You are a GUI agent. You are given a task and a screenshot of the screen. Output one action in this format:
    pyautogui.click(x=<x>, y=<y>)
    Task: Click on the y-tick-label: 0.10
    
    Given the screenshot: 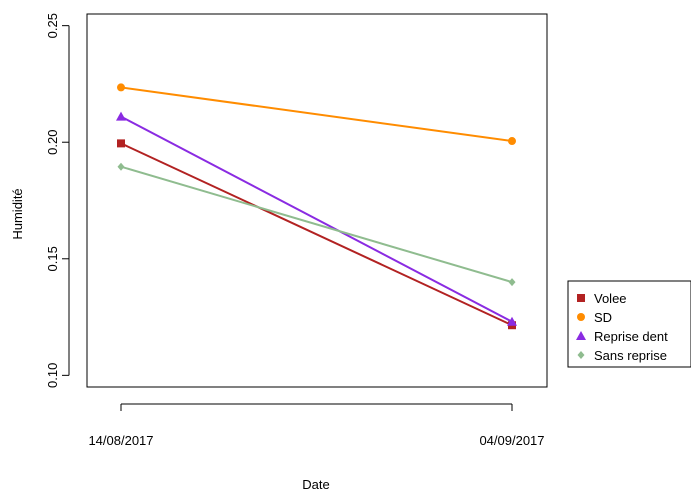 What is the action you would take?
    pyautogui.click(x=52, y=375)
    